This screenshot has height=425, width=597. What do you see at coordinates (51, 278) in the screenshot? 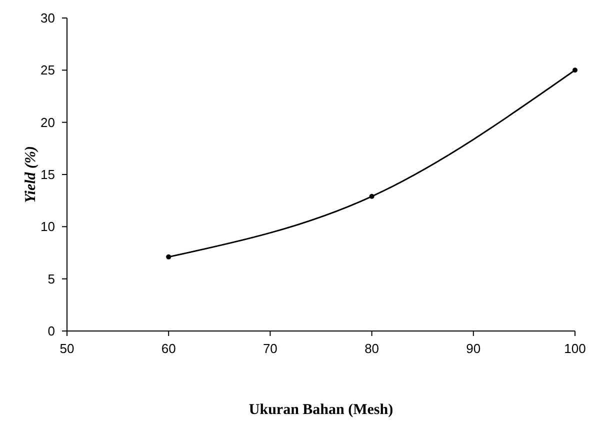
I see `y-tick-label: 5` at bounding box center [51, 278].